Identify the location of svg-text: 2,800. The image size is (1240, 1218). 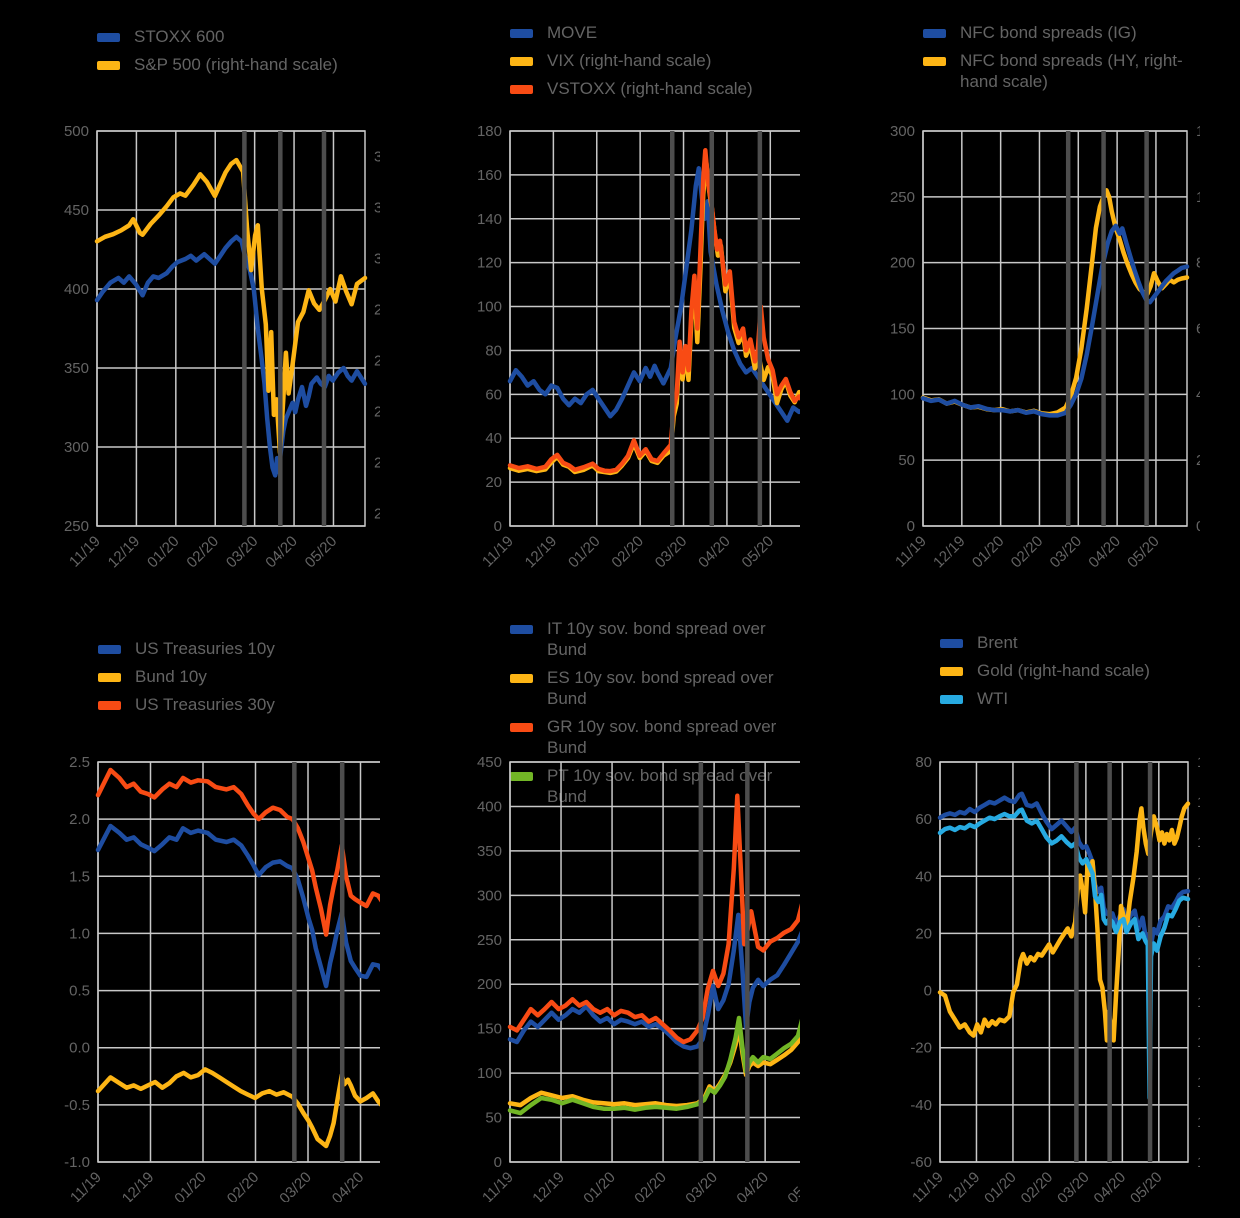
(377, 309).